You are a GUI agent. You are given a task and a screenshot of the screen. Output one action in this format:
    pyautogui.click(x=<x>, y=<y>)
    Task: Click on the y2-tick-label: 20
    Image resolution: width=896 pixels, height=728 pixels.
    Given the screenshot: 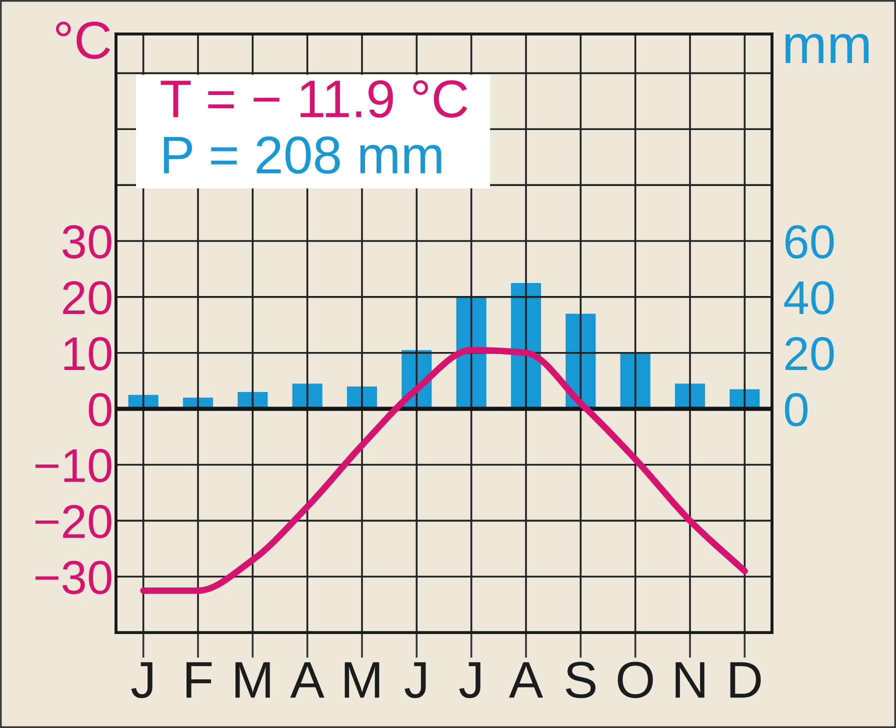 What is the action you would take?
    pyautogui.click(x=809, y=353)
    